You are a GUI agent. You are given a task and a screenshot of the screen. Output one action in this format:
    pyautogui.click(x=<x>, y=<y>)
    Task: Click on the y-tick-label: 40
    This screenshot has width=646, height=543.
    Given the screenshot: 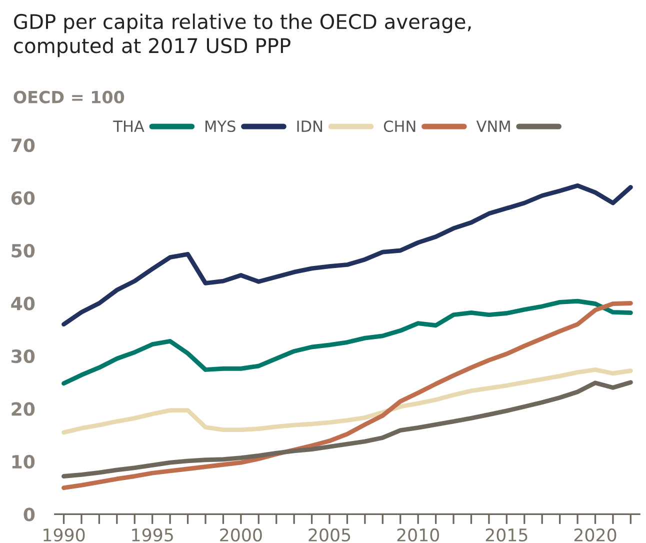 What is the action you would take?
    pyautogui.click(x=23, y=303)
    